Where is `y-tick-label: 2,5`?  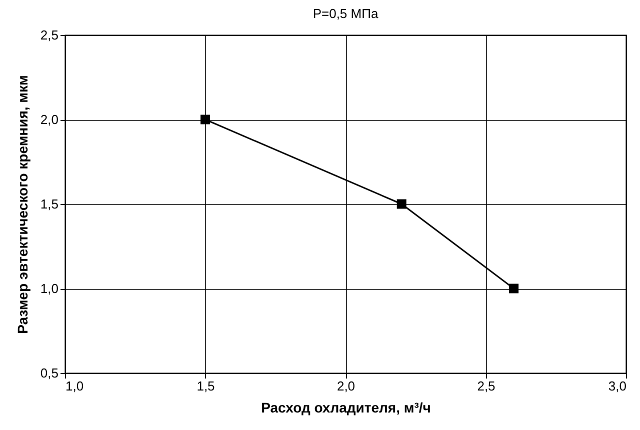 y-tick-label: 2,5 is located at coordinates (49, 35).